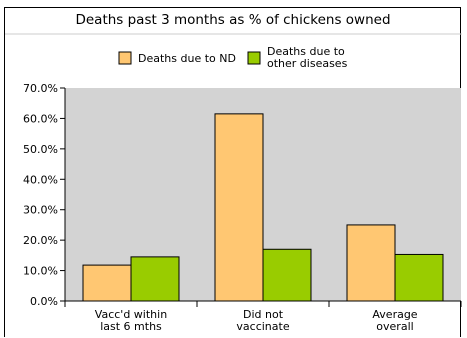 The height and width of the screenshot is (338, 467). I want to click on y-tick-label: 30.0%, so click(40, 210).